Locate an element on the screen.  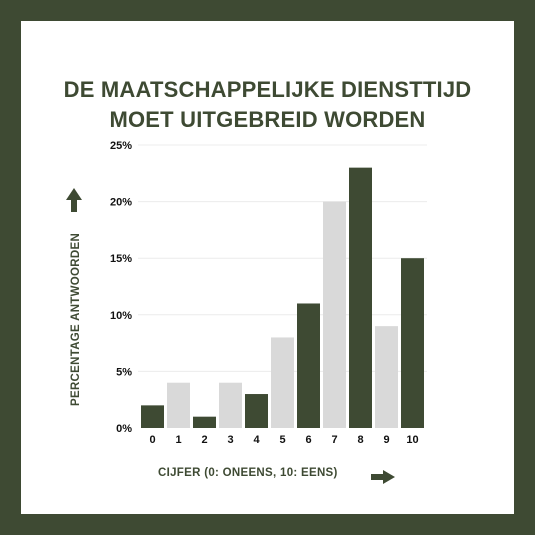
y-tick-label: 5% is located at coordinates (124, 372).